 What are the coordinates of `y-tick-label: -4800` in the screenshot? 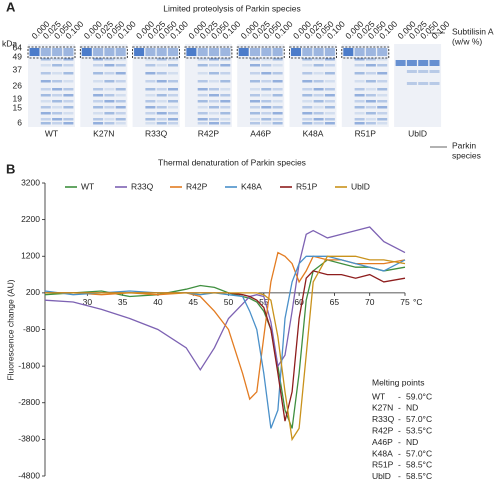 It's located at (29, 475).